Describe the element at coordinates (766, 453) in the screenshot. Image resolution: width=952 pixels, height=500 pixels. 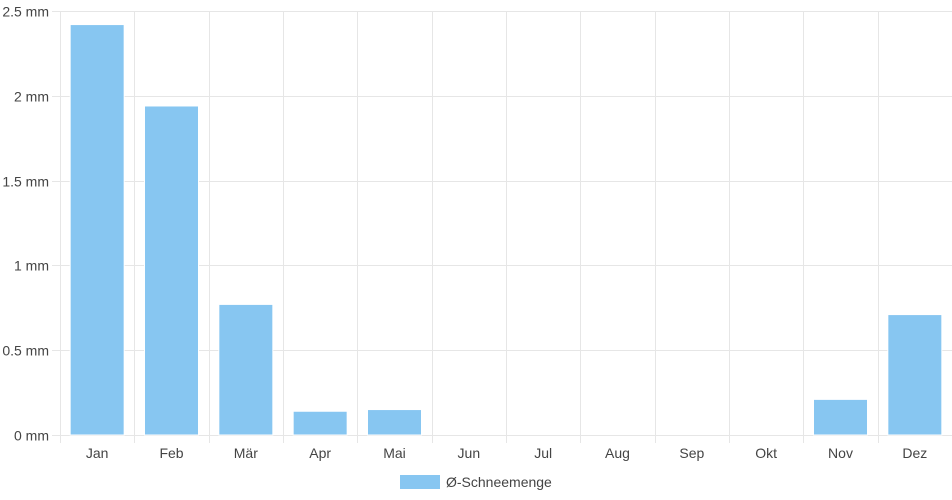
I see `x-tick-label: Okt` at that location.